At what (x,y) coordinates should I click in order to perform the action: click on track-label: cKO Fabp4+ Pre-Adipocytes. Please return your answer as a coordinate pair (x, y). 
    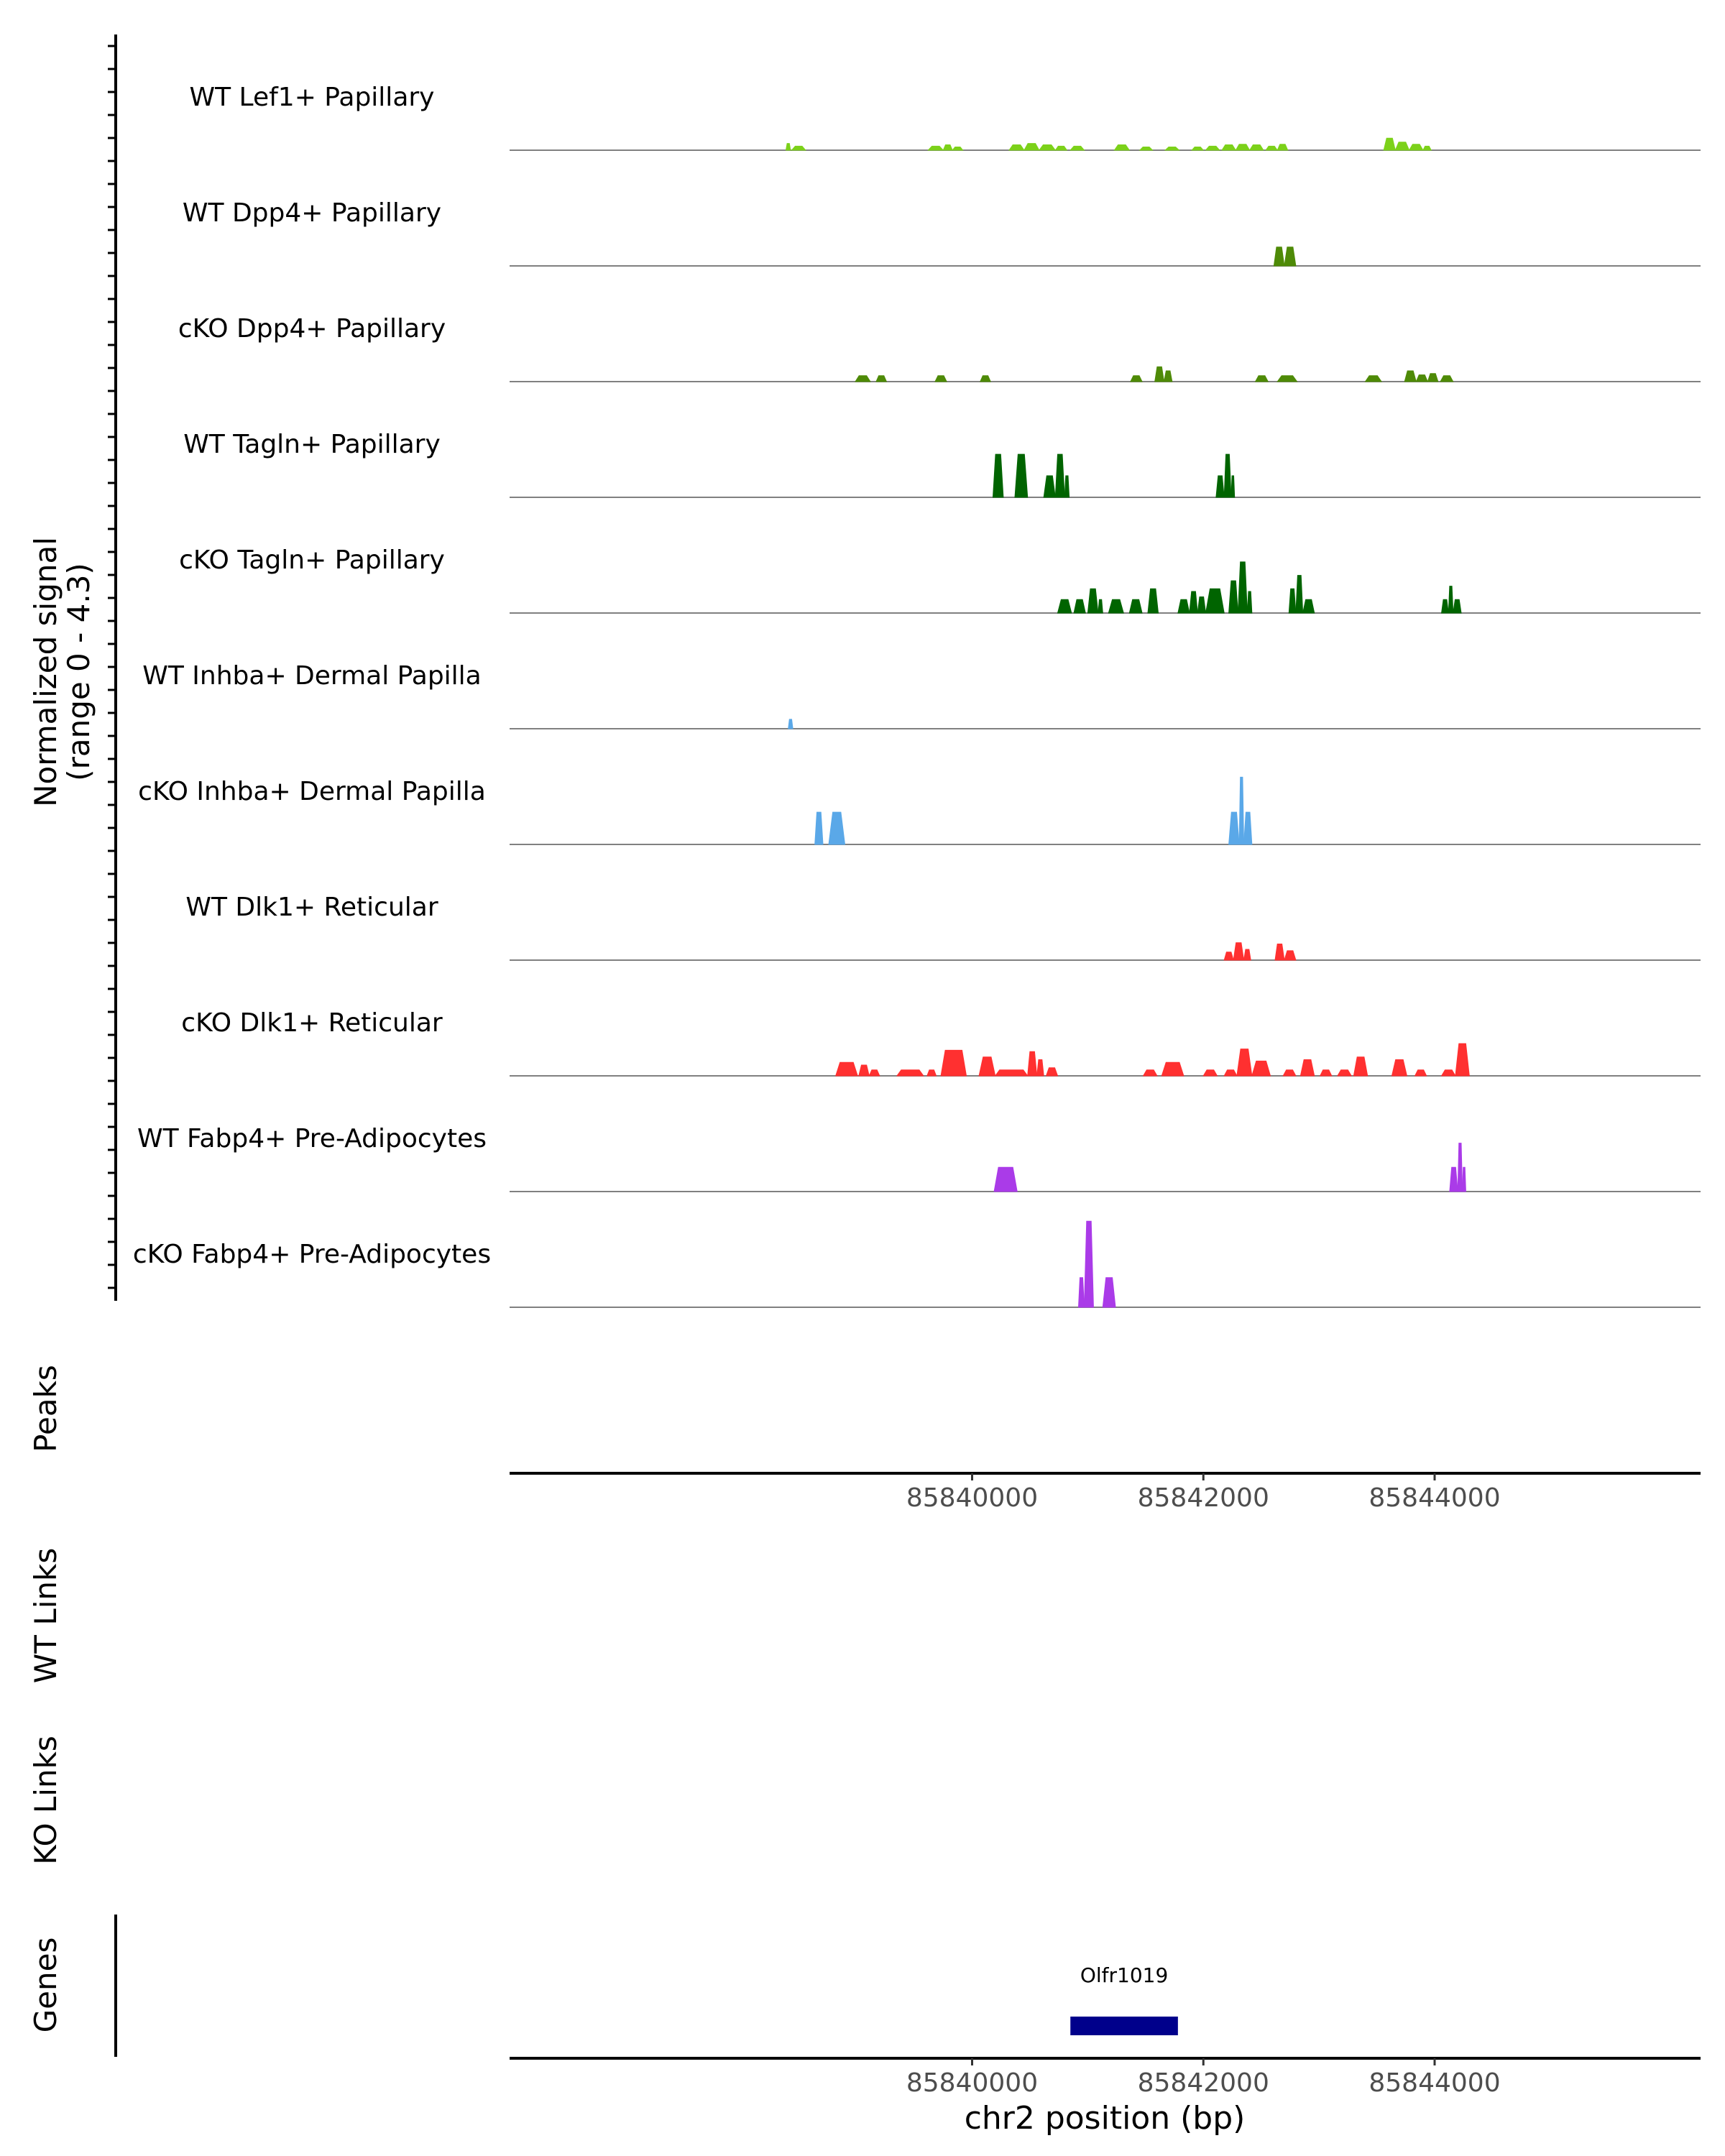
    Looking at the image, I should click on (312, 1254).